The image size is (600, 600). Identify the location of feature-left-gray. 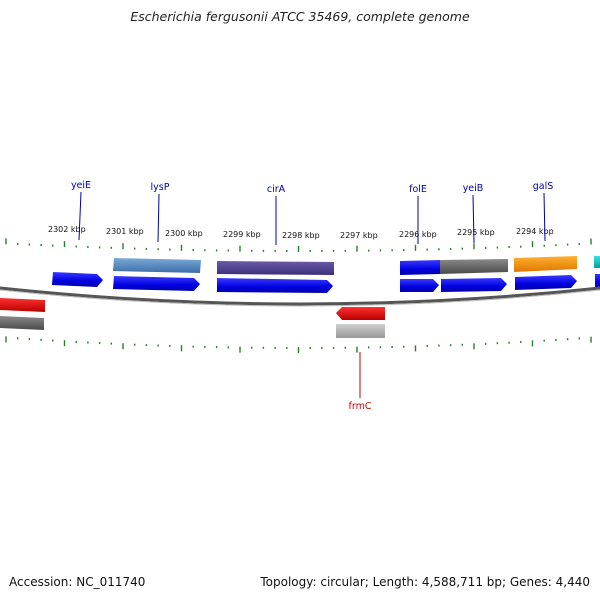
(22, 323).